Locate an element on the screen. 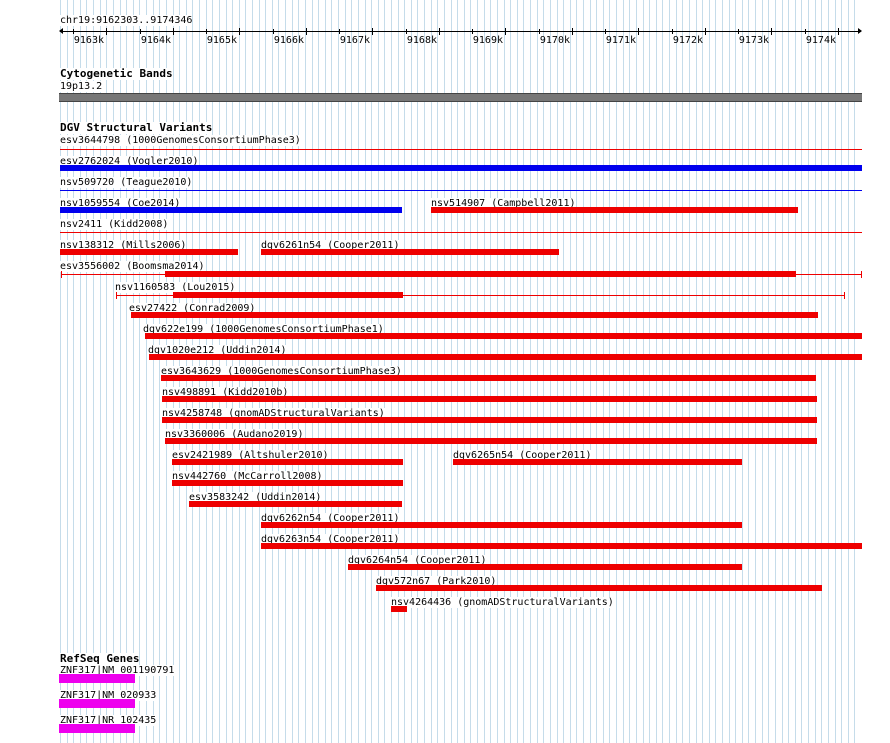 This screenshot has width=890, height=743. position-label: chr19:9162303..9174346 is located at coordinates (126, 20).